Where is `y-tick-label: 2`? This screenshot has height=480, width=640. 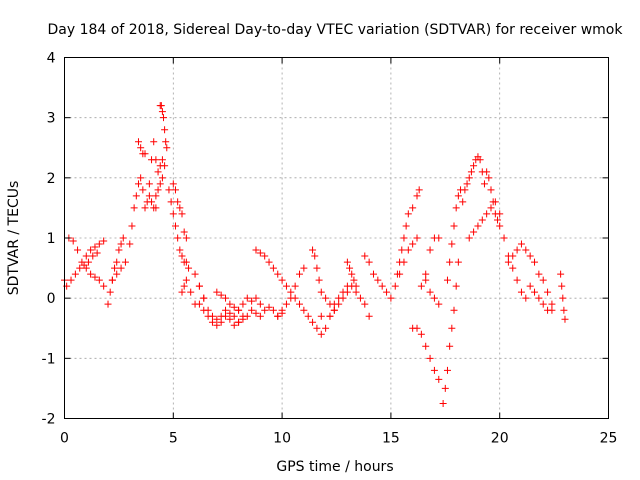
y-tick-label: 2 is located at coordinates (51, 179).